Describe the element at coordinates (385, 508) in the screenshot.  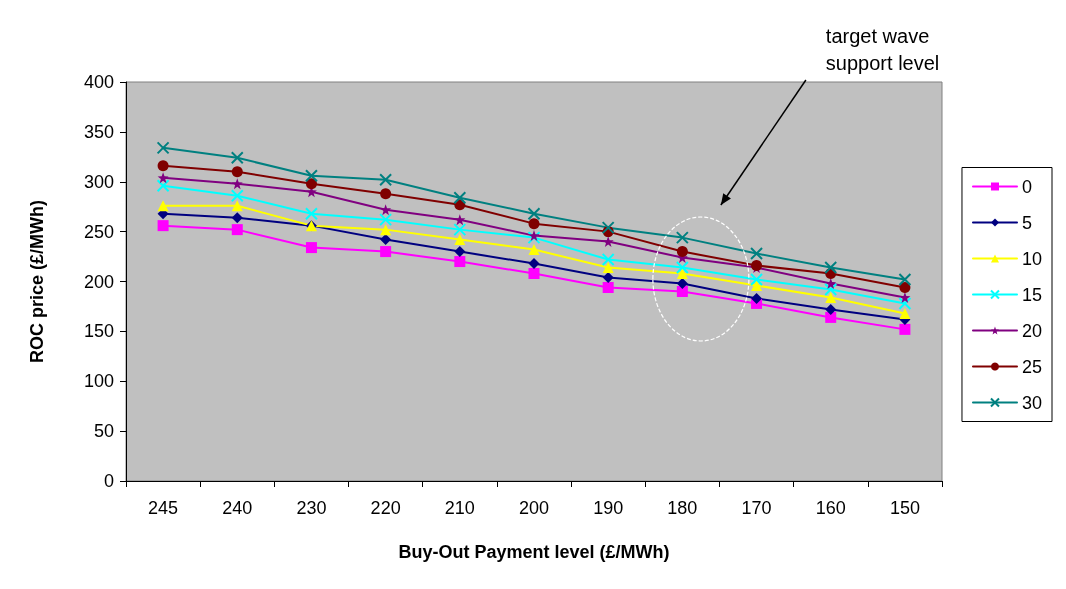
I see `x-tick-label: 220` at that location.